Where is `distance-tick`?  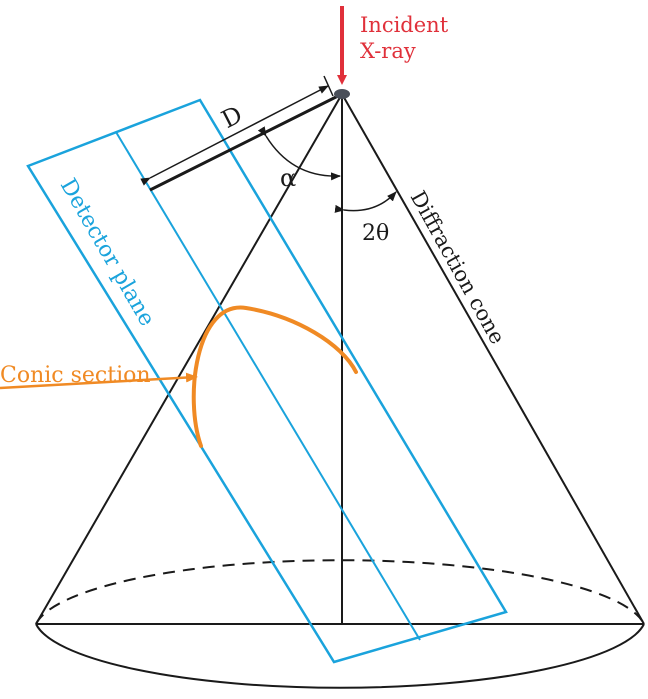 distance-tick is located at coordinates (328, 86).